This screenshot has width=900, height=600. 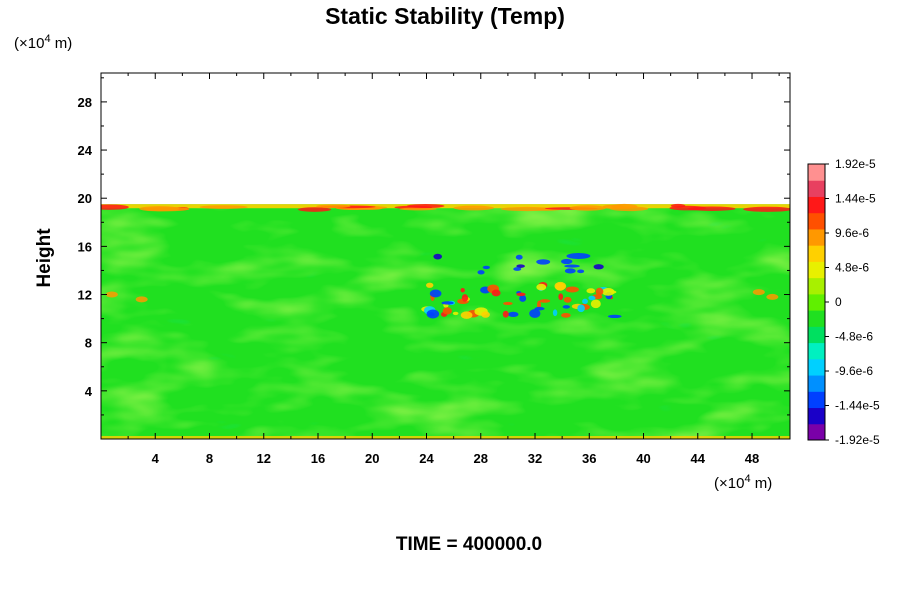 What do you see at coordinates (535, 458) in the screenshot?
I see `x-tick-label: 32` at bounding box center [535, 458].